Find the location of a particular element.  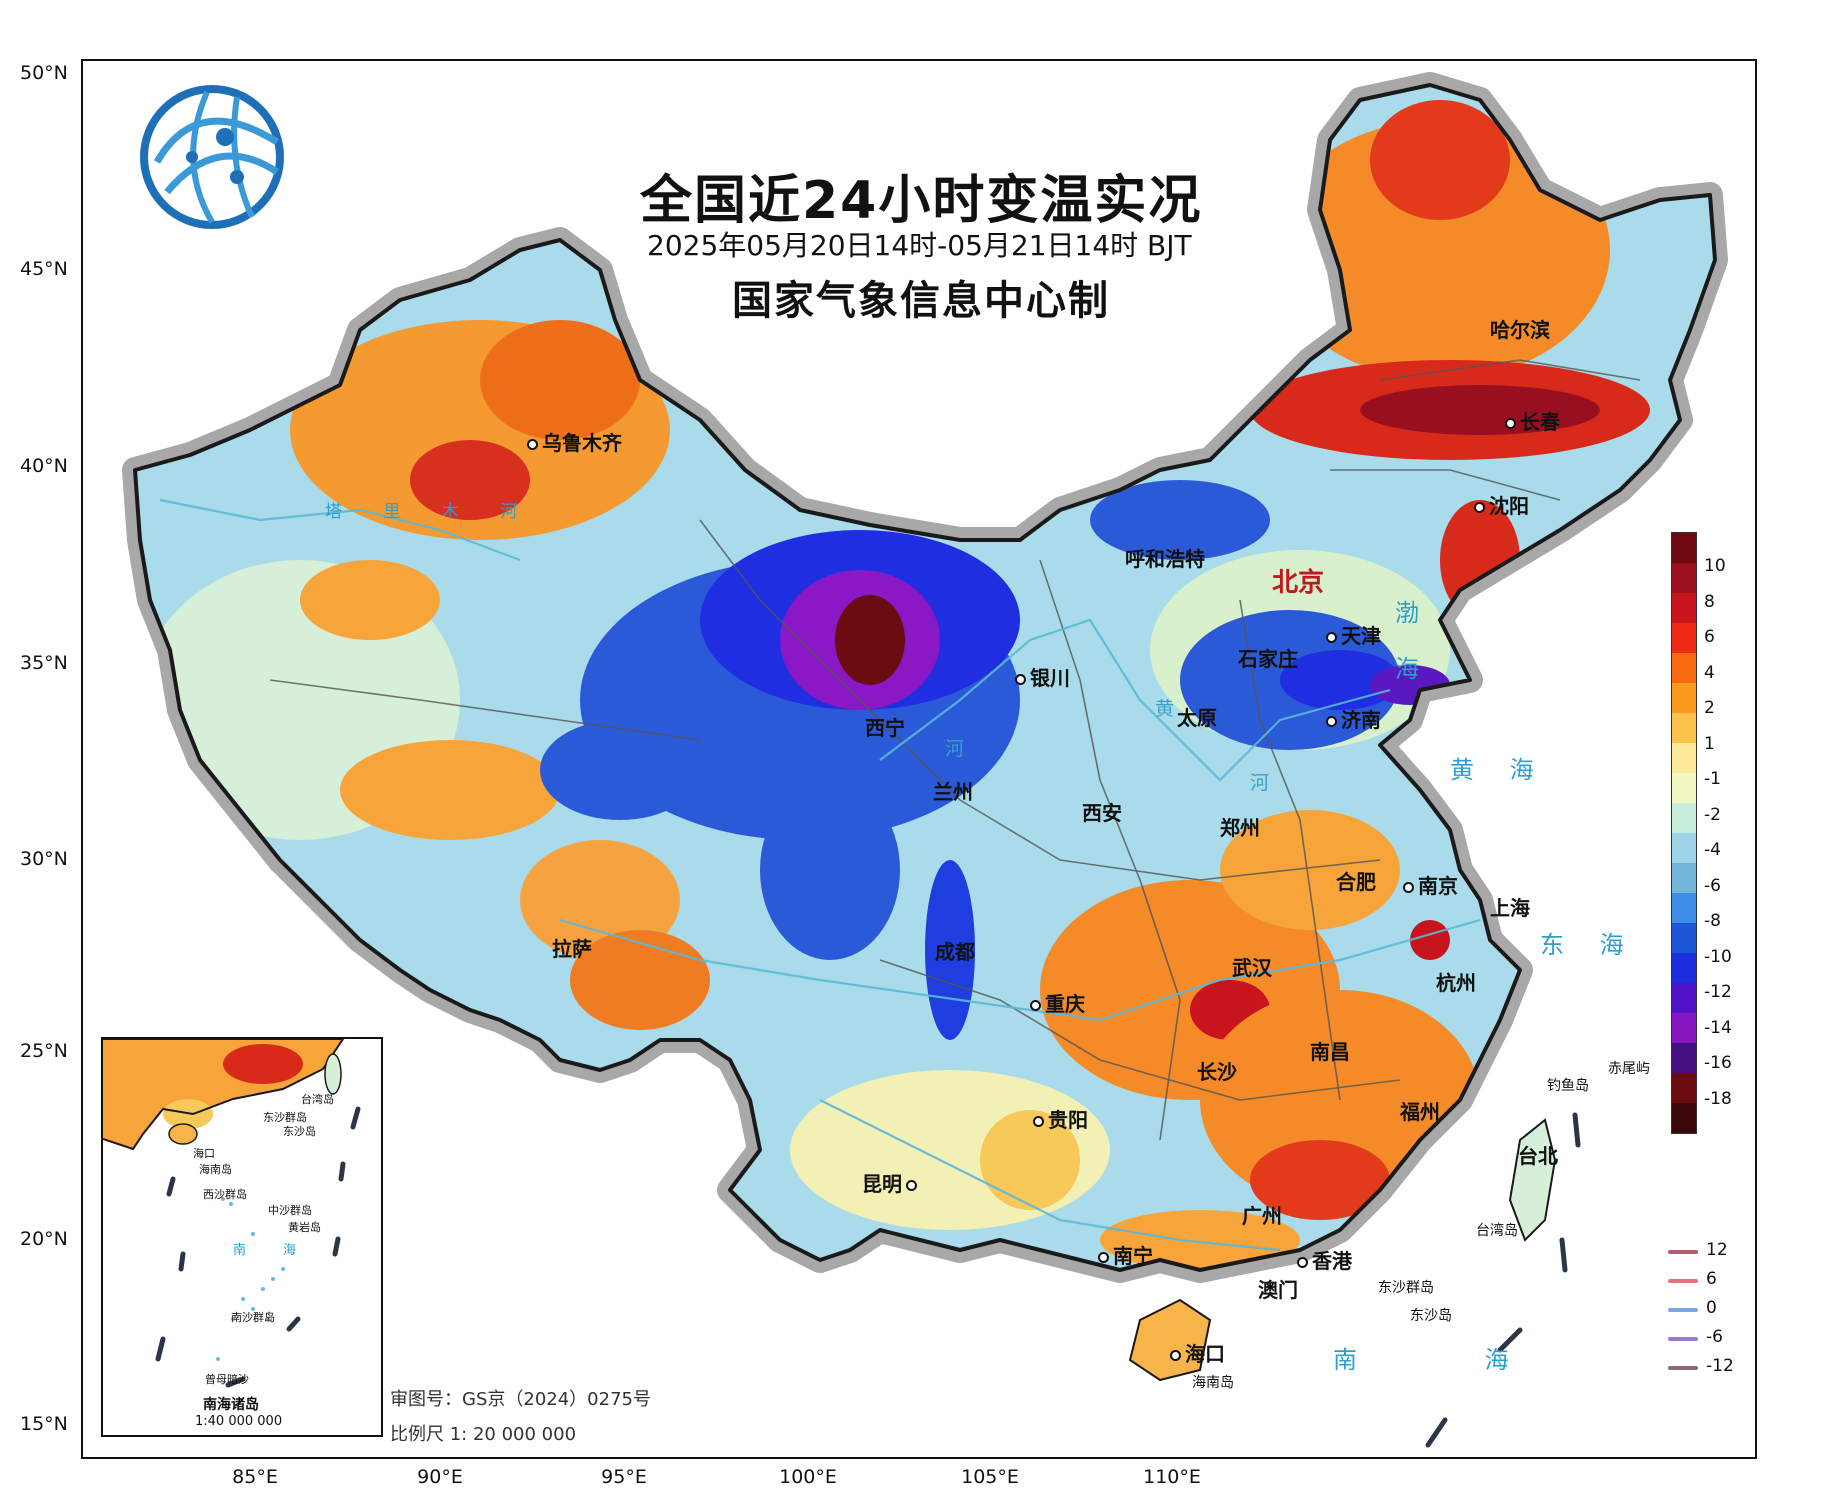

city-label: 合肥 is located at coordinates (1356, 880).